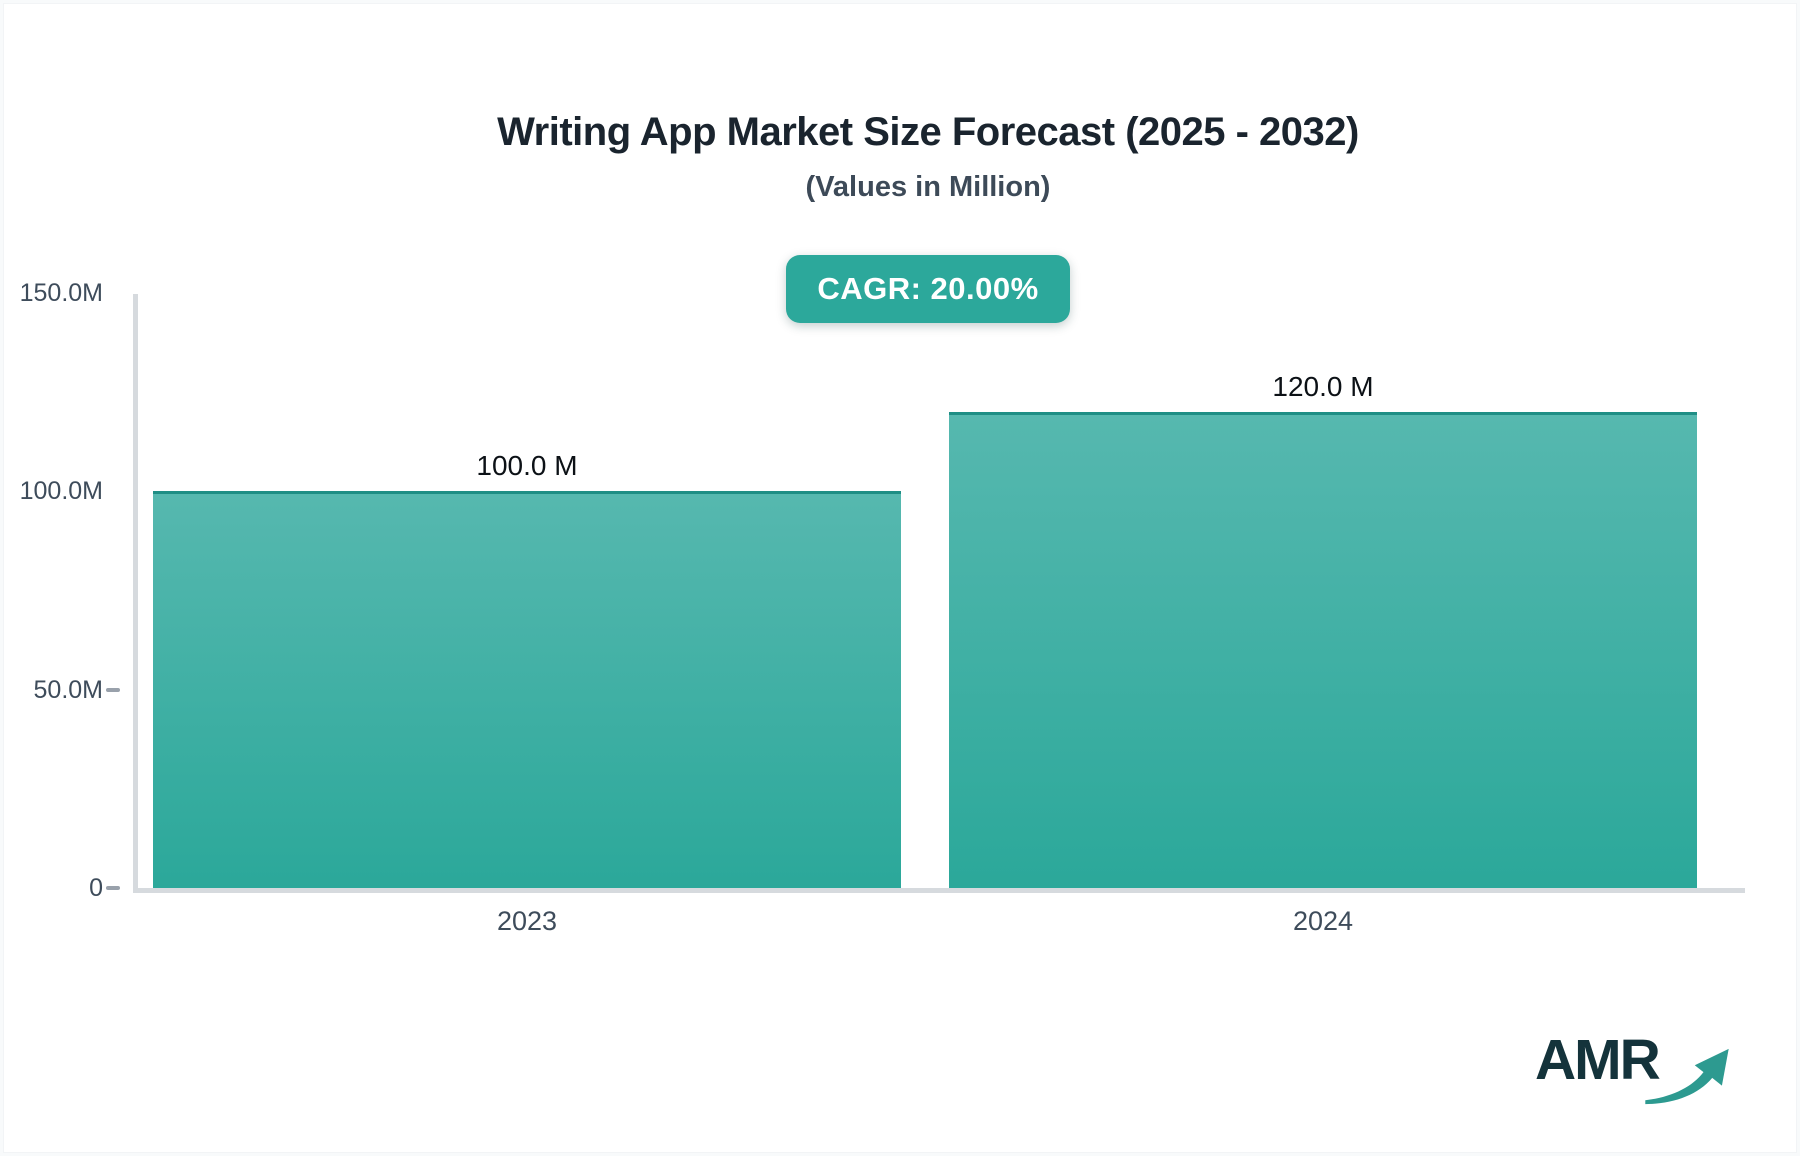 The width and height of the screenshot is (1800, 1156). Describe the element at coordinates (1323, 386) in the screenshot. I see `bar-value-label-2024: 120.0 M` at that location.